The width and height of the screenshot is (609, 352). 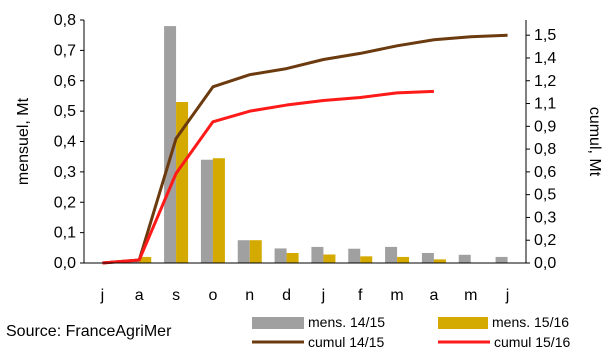 What do you see at coordinates (545, 58) in the screenshot?
I see `right-tick-label: 1,4` at bounding box center [545, 58].